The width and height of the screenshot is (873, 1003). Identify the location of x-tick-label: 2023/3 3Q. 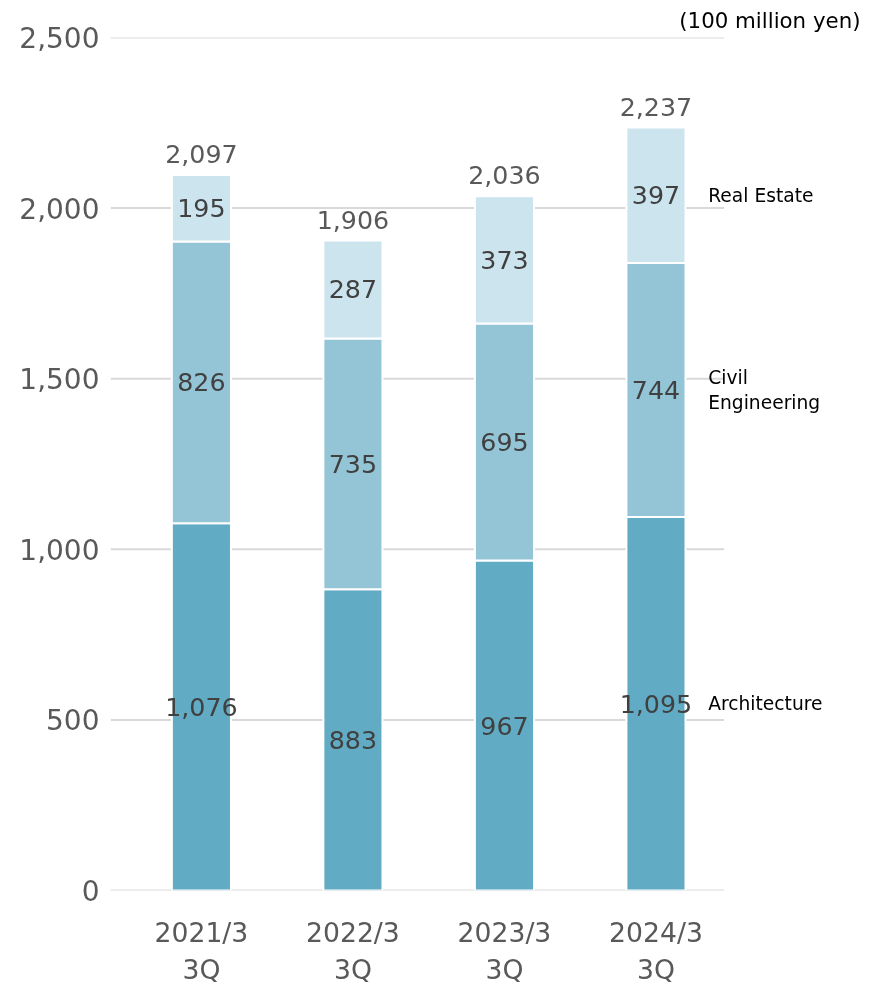
(504, 950).